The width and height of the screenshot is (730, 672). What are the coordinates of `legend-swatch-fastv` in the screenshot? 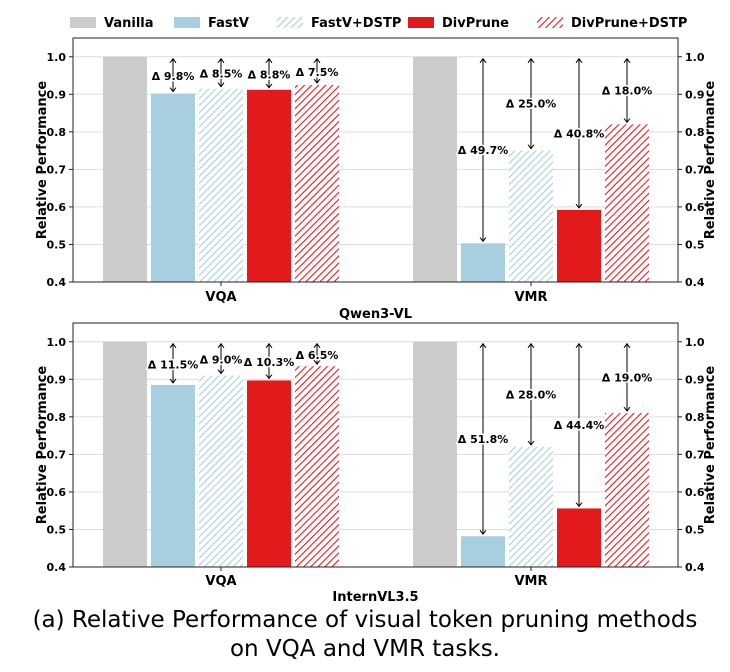 It's located at (187, 22).